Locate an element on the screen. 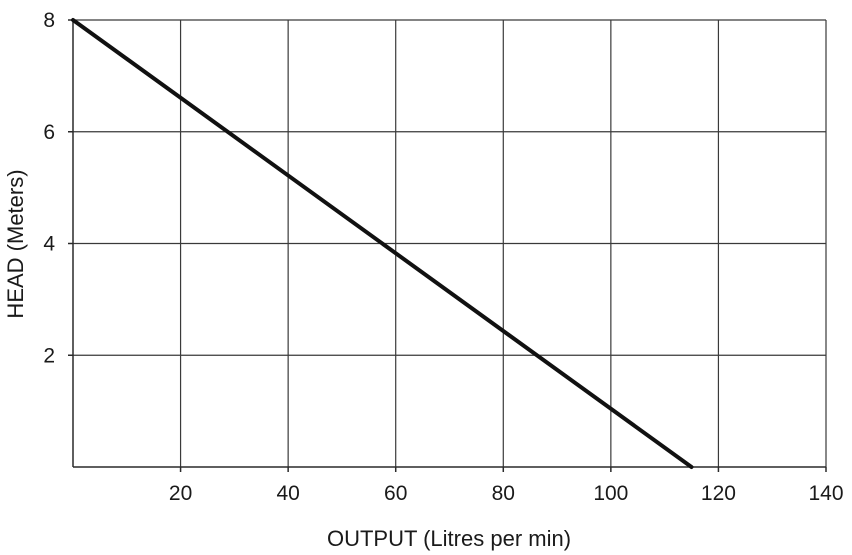 The image size is (852, 555). y-tick-label: 4 is located at coordinates (49, 244).